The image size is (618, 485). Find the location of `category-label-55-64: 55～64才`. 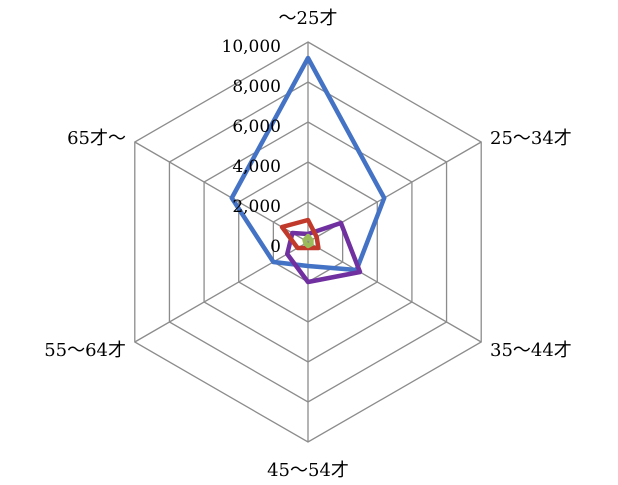

category-label-55-64: 55～64才 is located at coordinates (85, 350).